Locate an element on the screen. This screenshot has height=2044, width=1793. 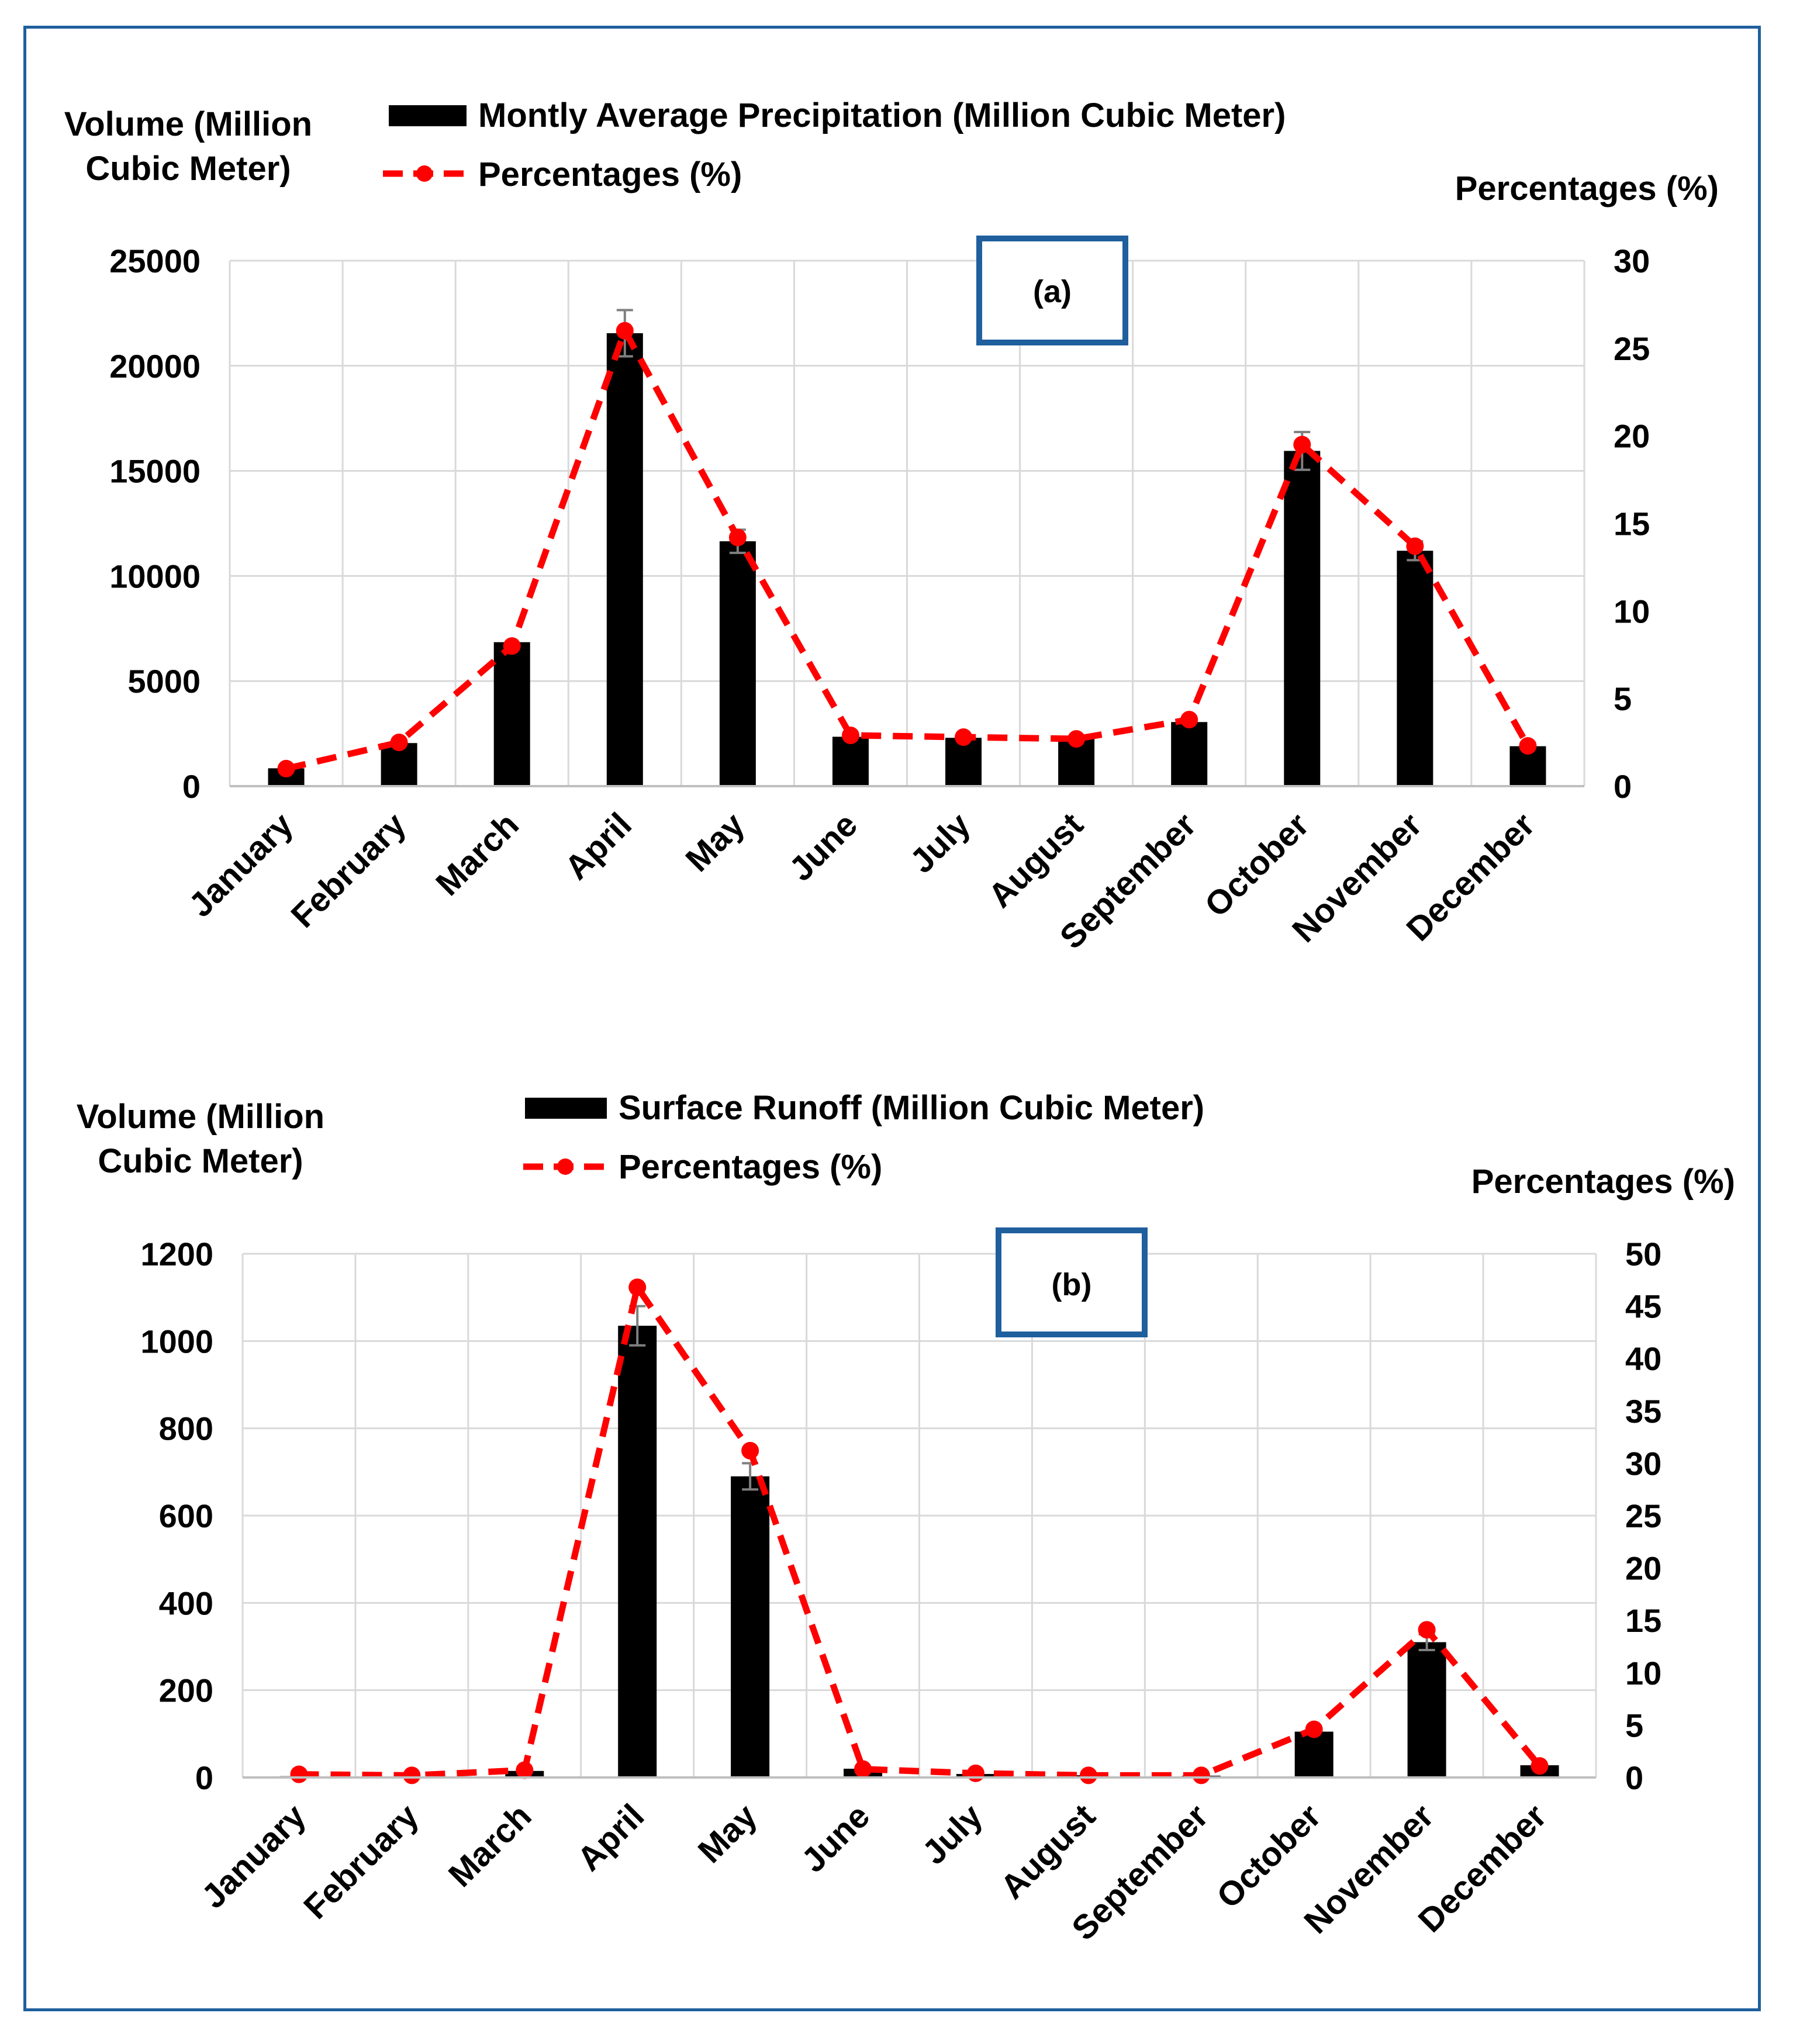
x-tick-label: April is located at coordinates (598, 846).